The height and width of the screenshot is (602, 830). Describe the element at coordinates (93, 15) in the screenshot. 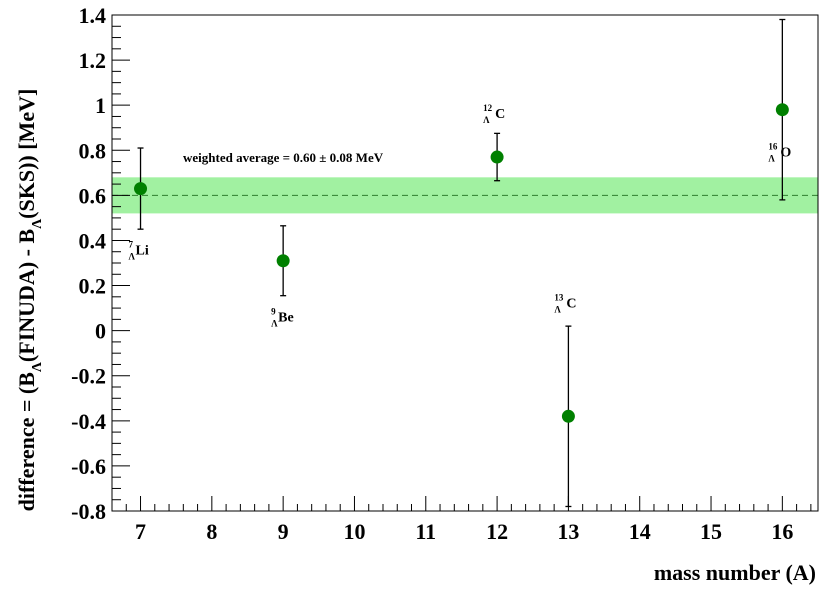

I see `y-tick-label: 1.4` at that location.